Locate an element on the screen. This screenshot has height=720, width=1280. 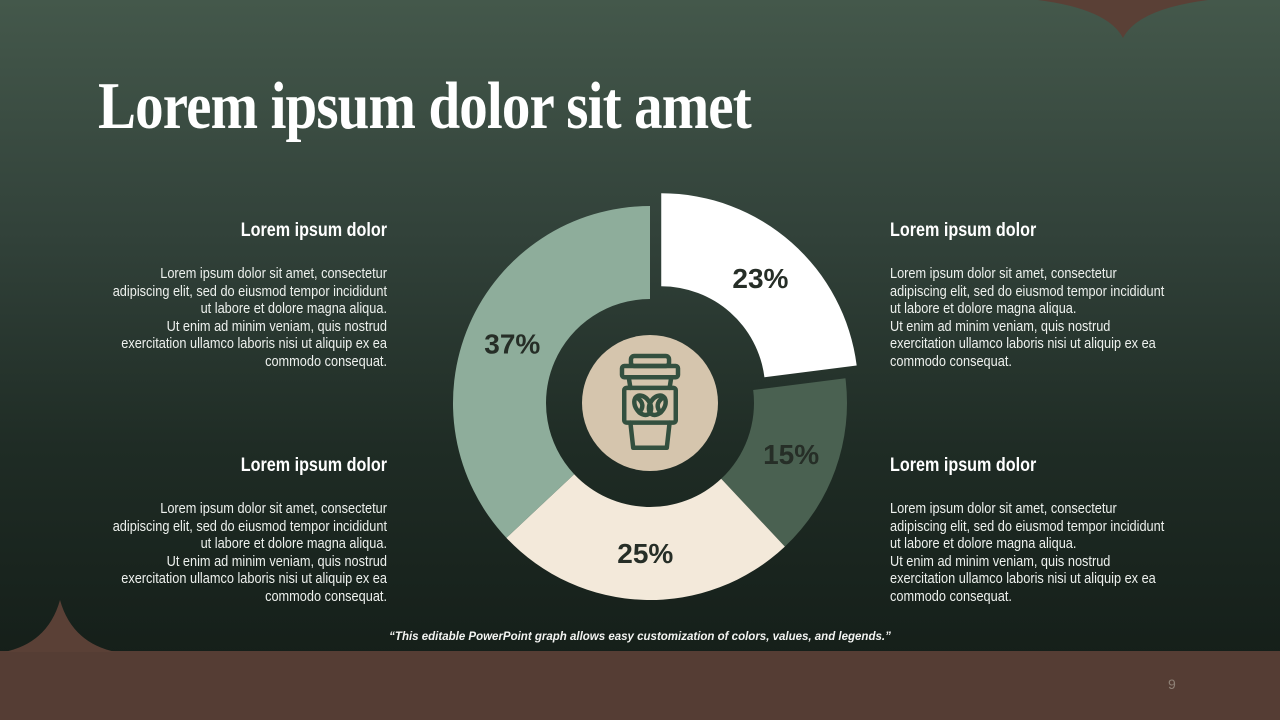
chart-center is located at coordinates (650, 403).